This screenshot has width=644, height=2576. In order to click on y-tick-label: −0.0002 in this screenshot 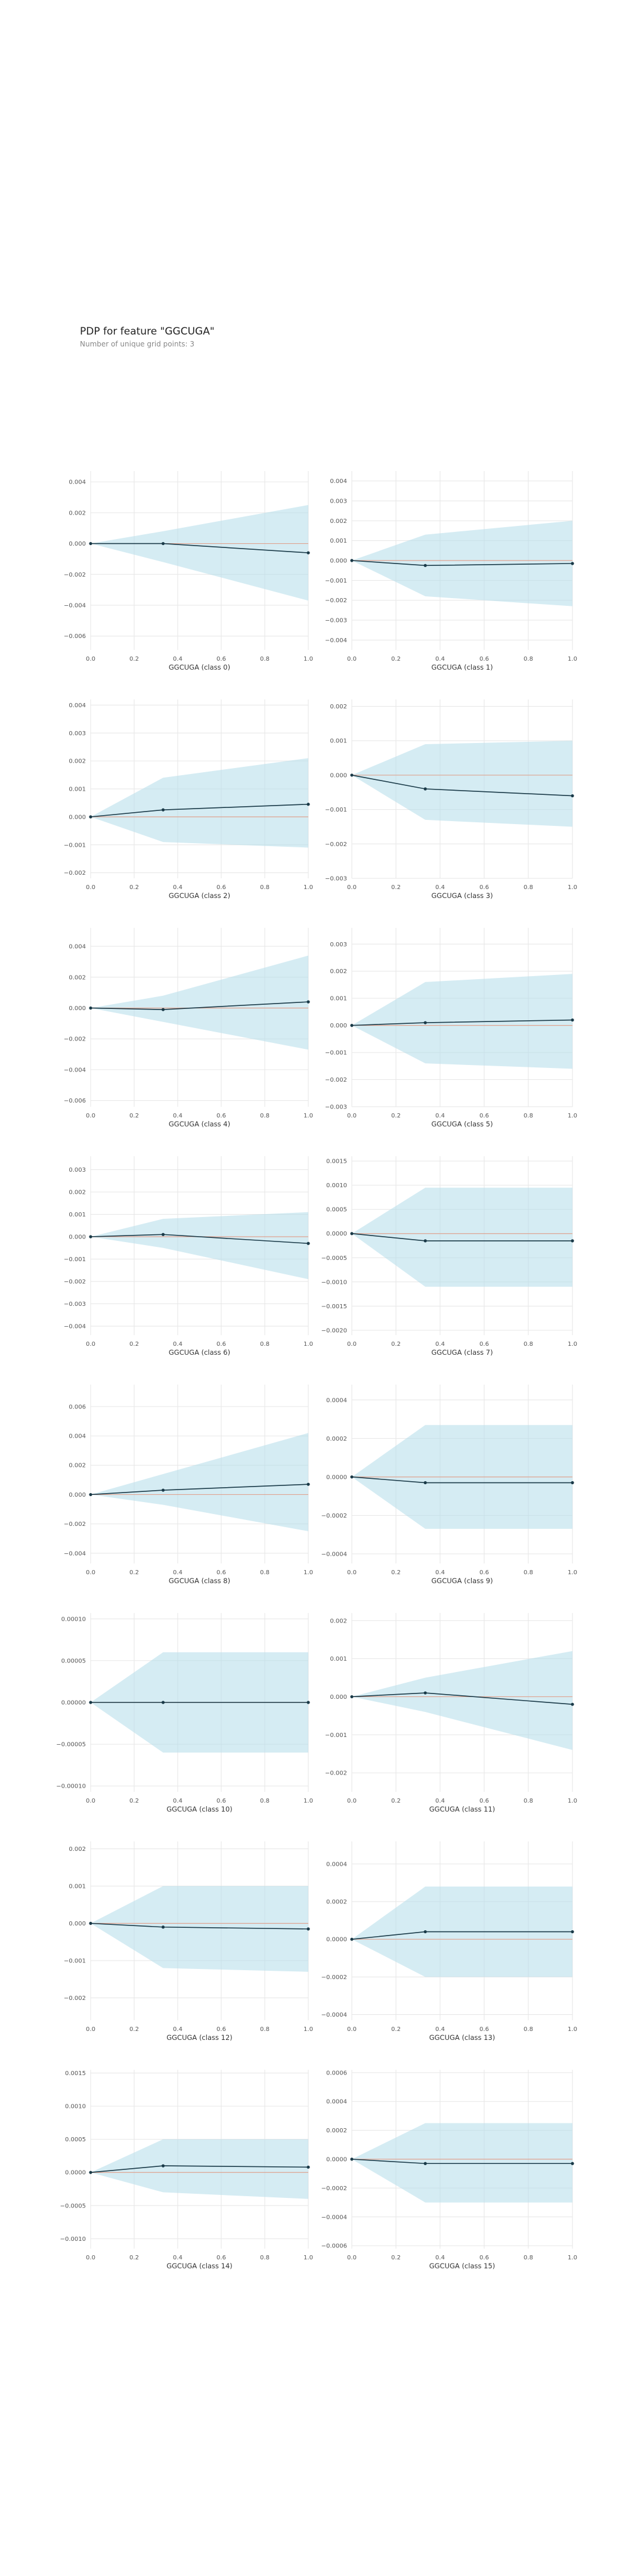, I will do `click(334, 1978)`.